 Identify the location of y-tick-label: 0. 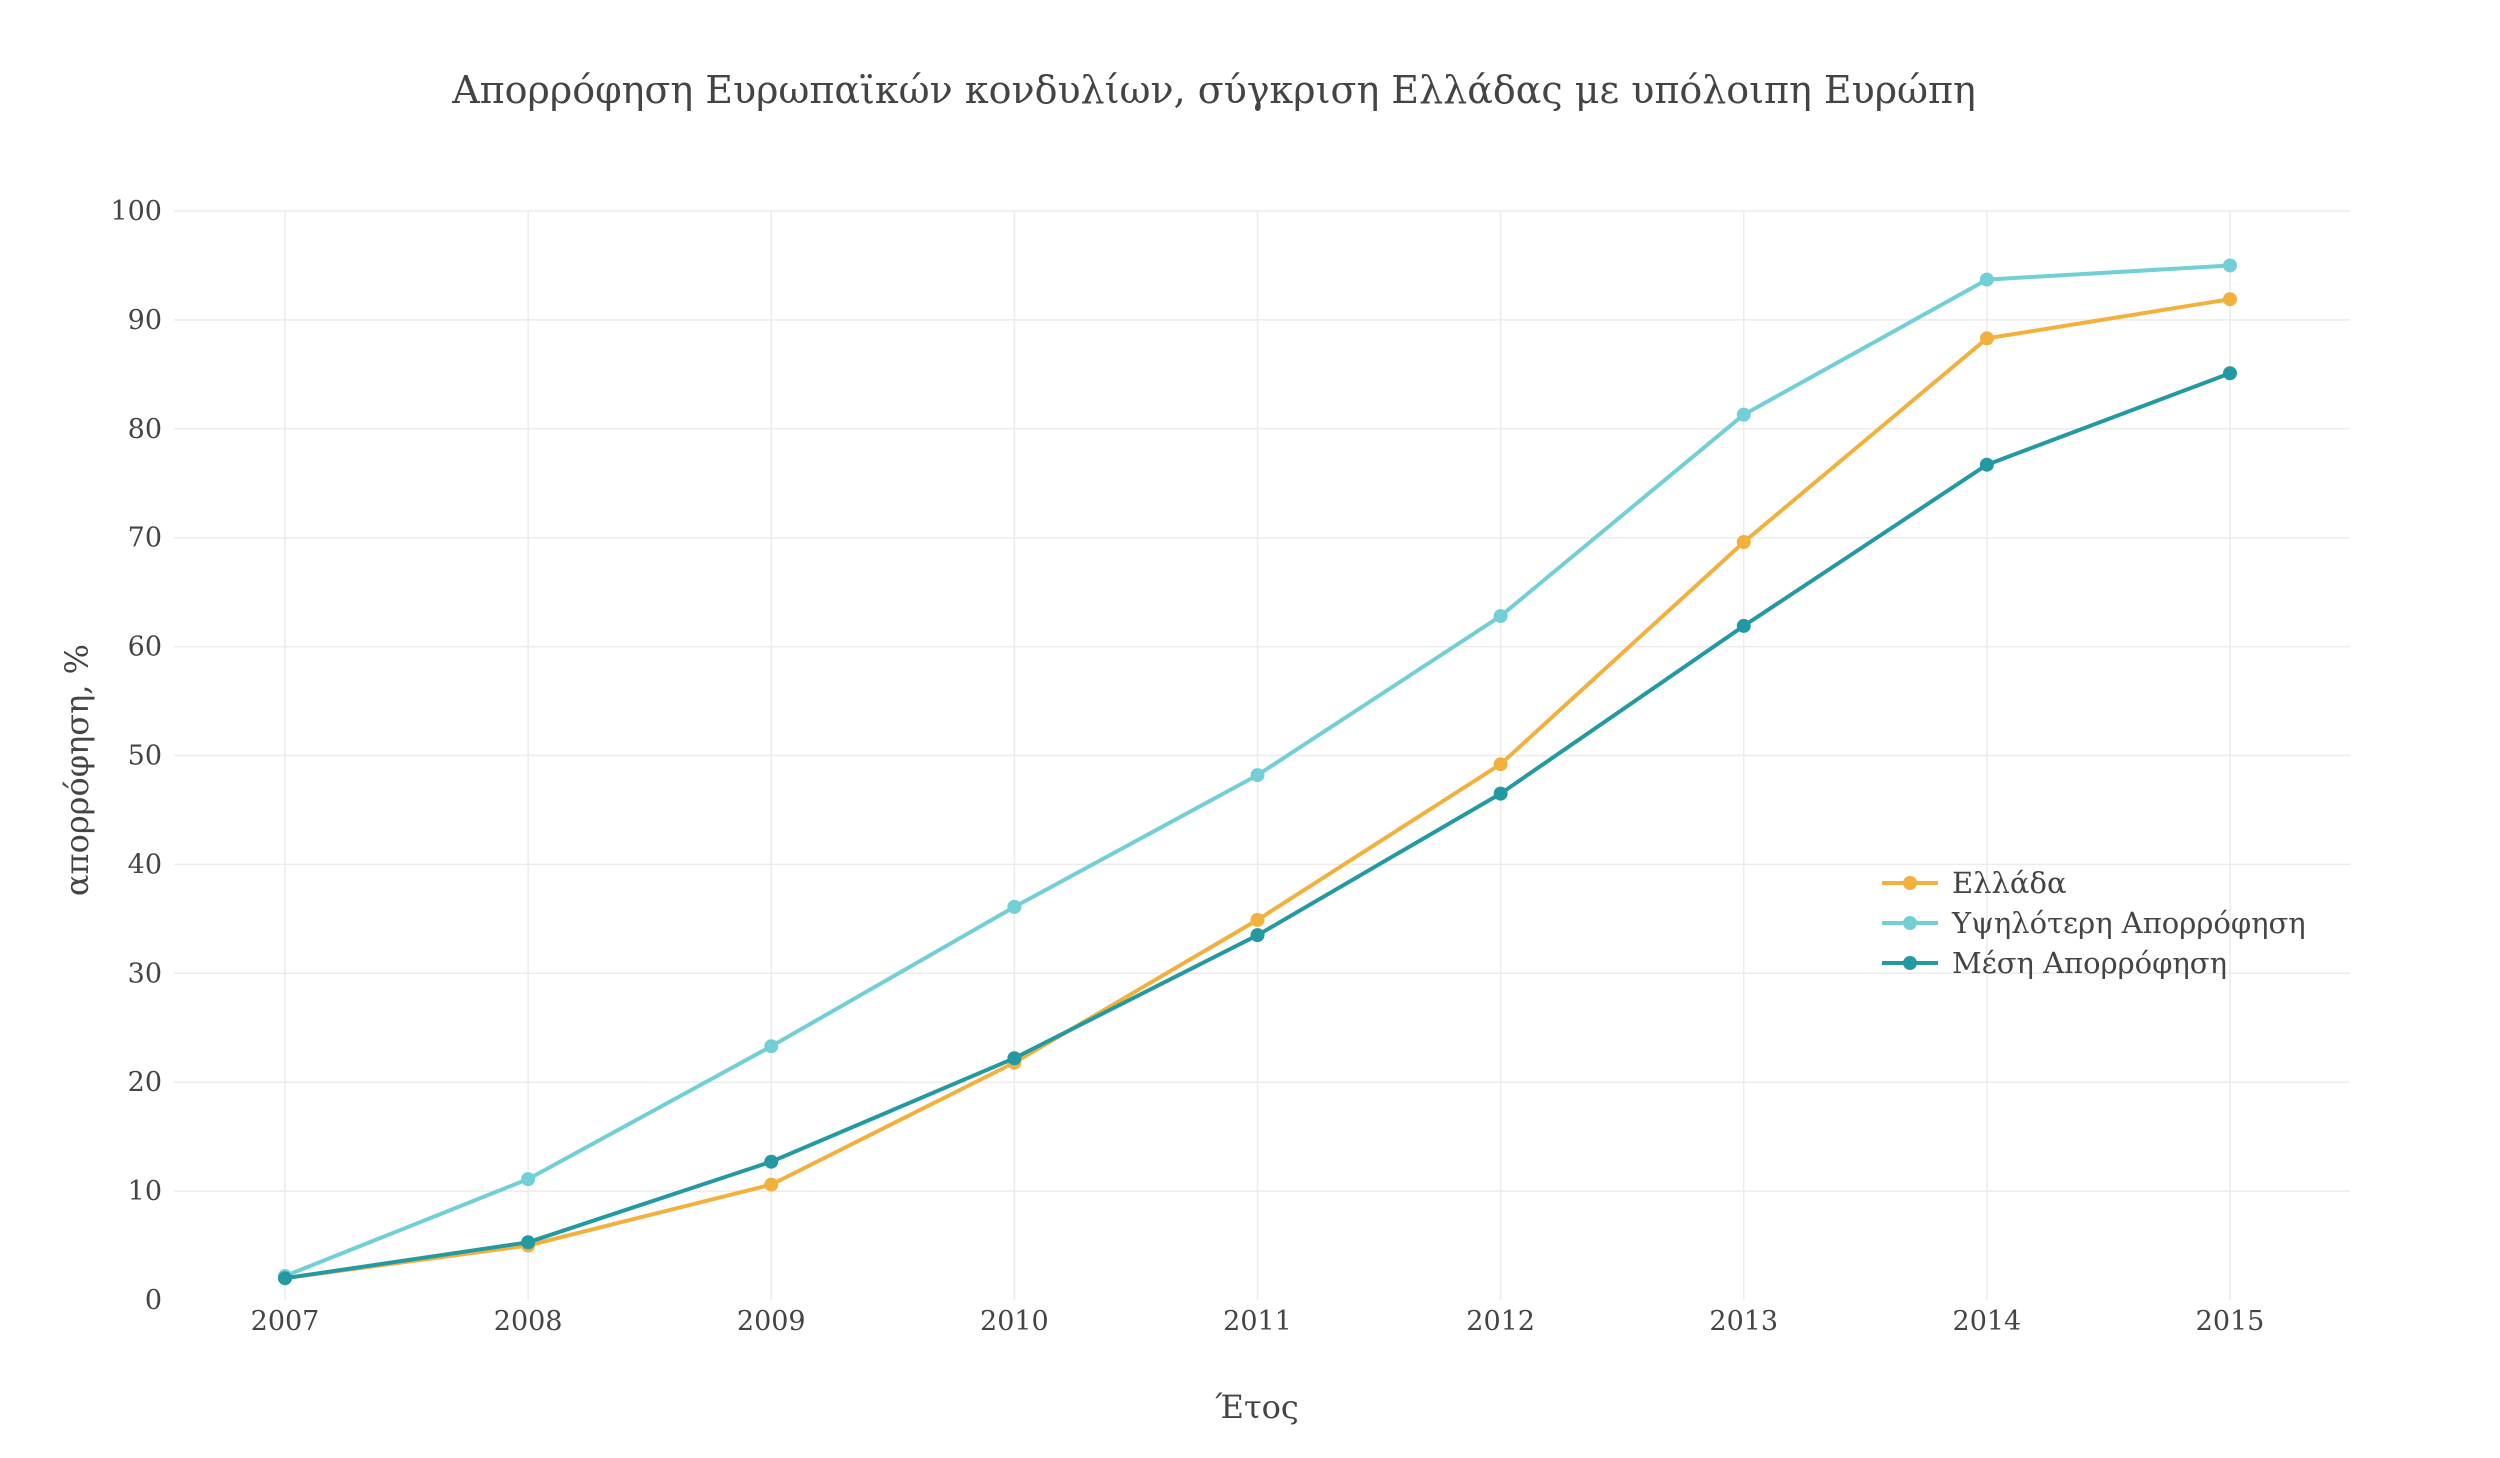
(153, 1300).